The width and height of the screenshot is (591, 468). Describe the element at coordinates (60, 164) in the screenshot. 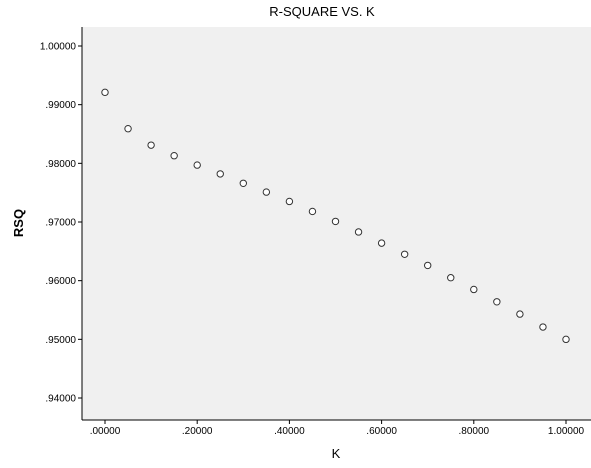

I see `y-tick-label: .98000` at that location.